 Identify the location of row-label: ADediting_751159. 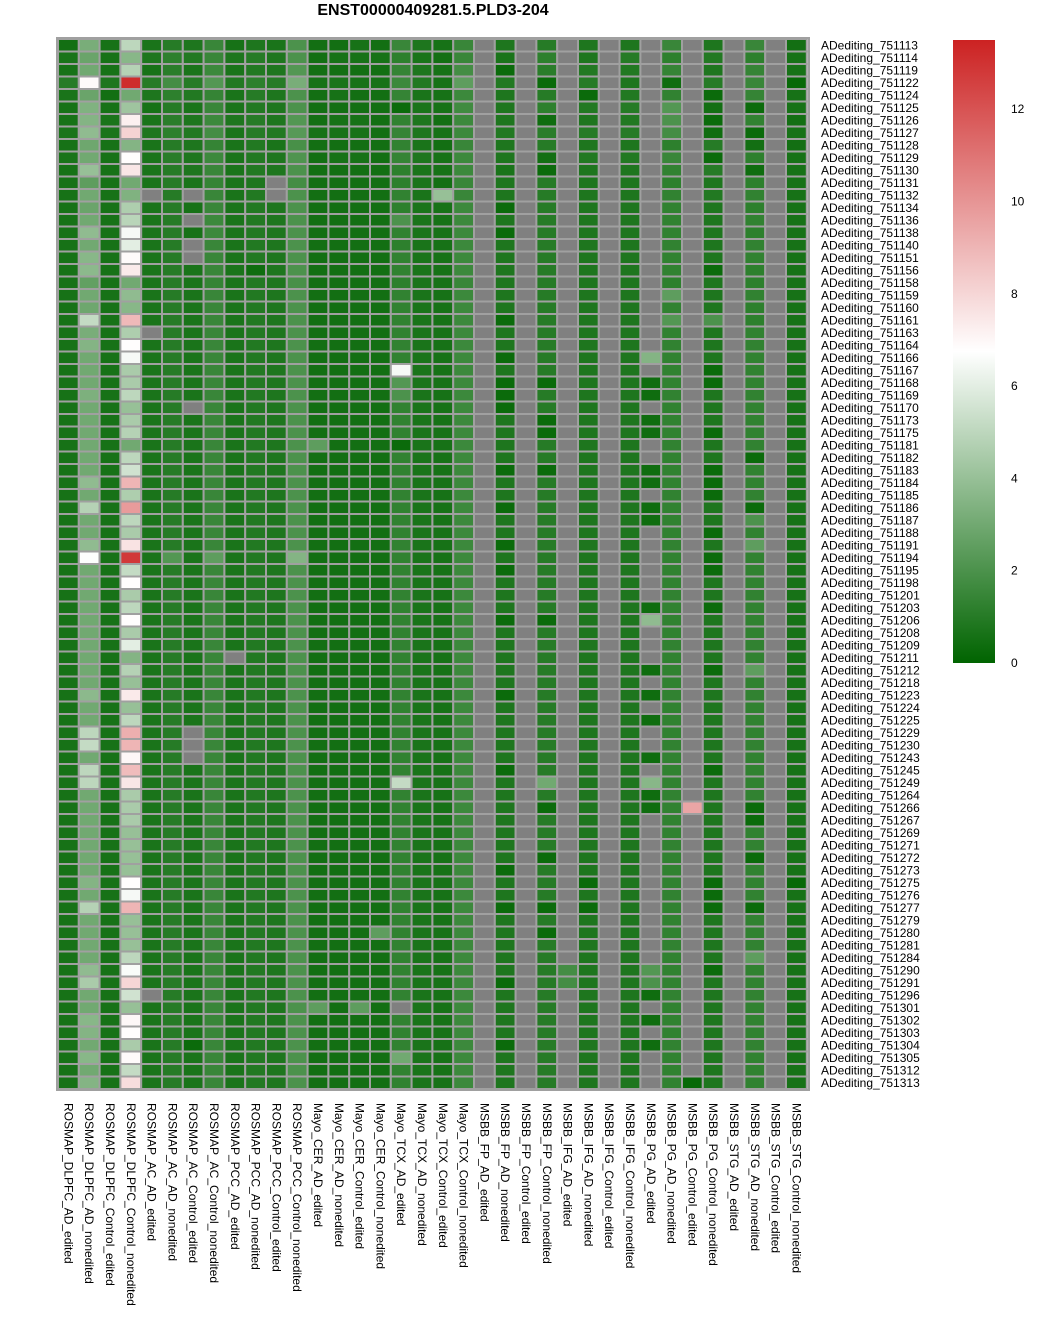
(870, 295).